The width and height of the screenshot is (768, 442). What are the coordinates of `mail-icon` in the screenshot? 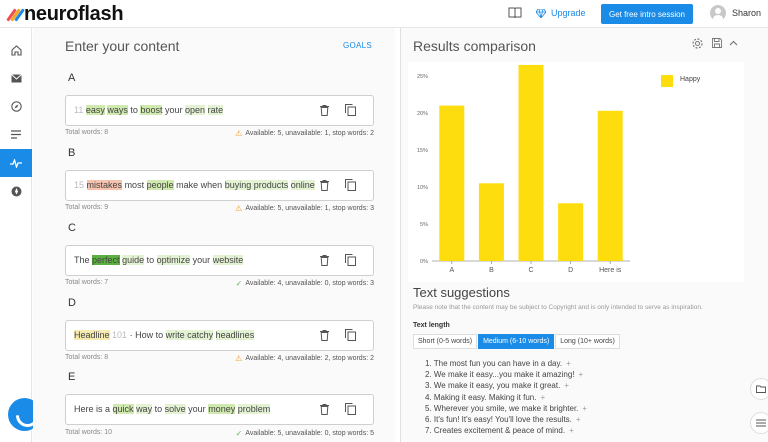 It's located at (16, 77).